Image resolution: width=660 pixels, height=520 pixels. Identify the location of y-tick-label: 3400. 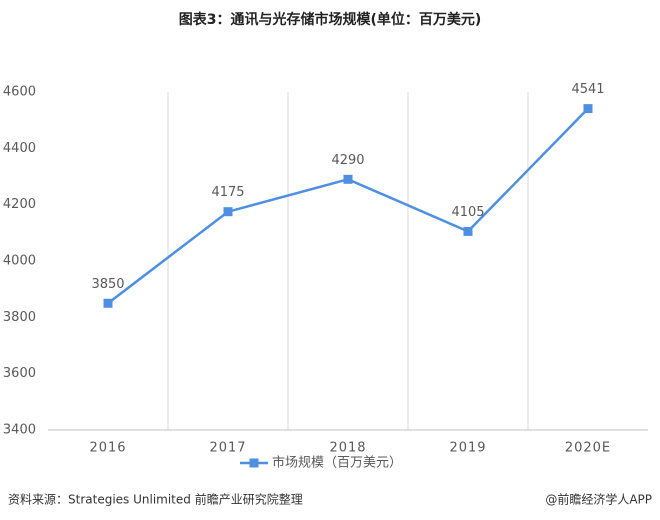
(19, 430).